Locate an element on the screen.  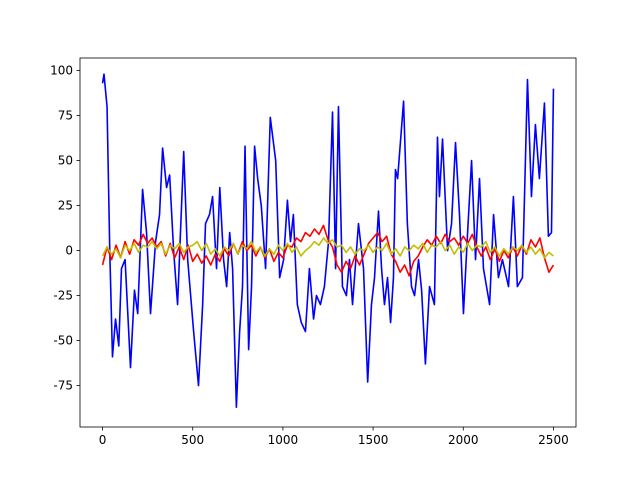
x-tick-label: 0 is located at coordinates (103, 440).